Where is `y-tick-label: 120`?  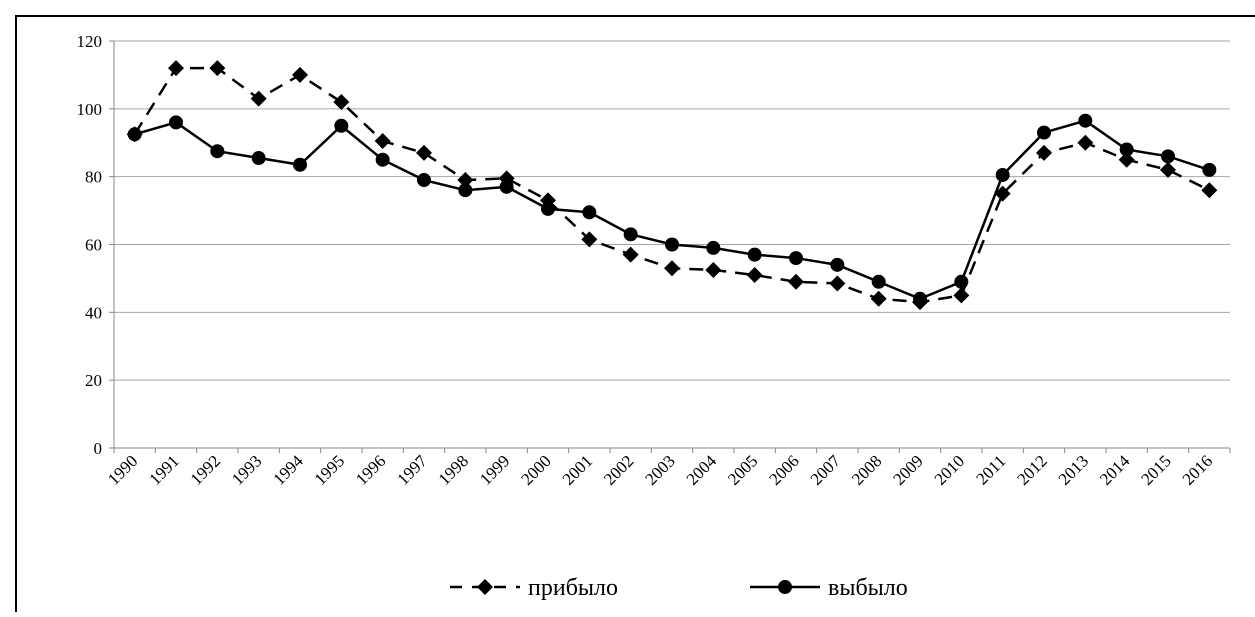 y-tick-label: 120 is located at coordinates (90, 41).